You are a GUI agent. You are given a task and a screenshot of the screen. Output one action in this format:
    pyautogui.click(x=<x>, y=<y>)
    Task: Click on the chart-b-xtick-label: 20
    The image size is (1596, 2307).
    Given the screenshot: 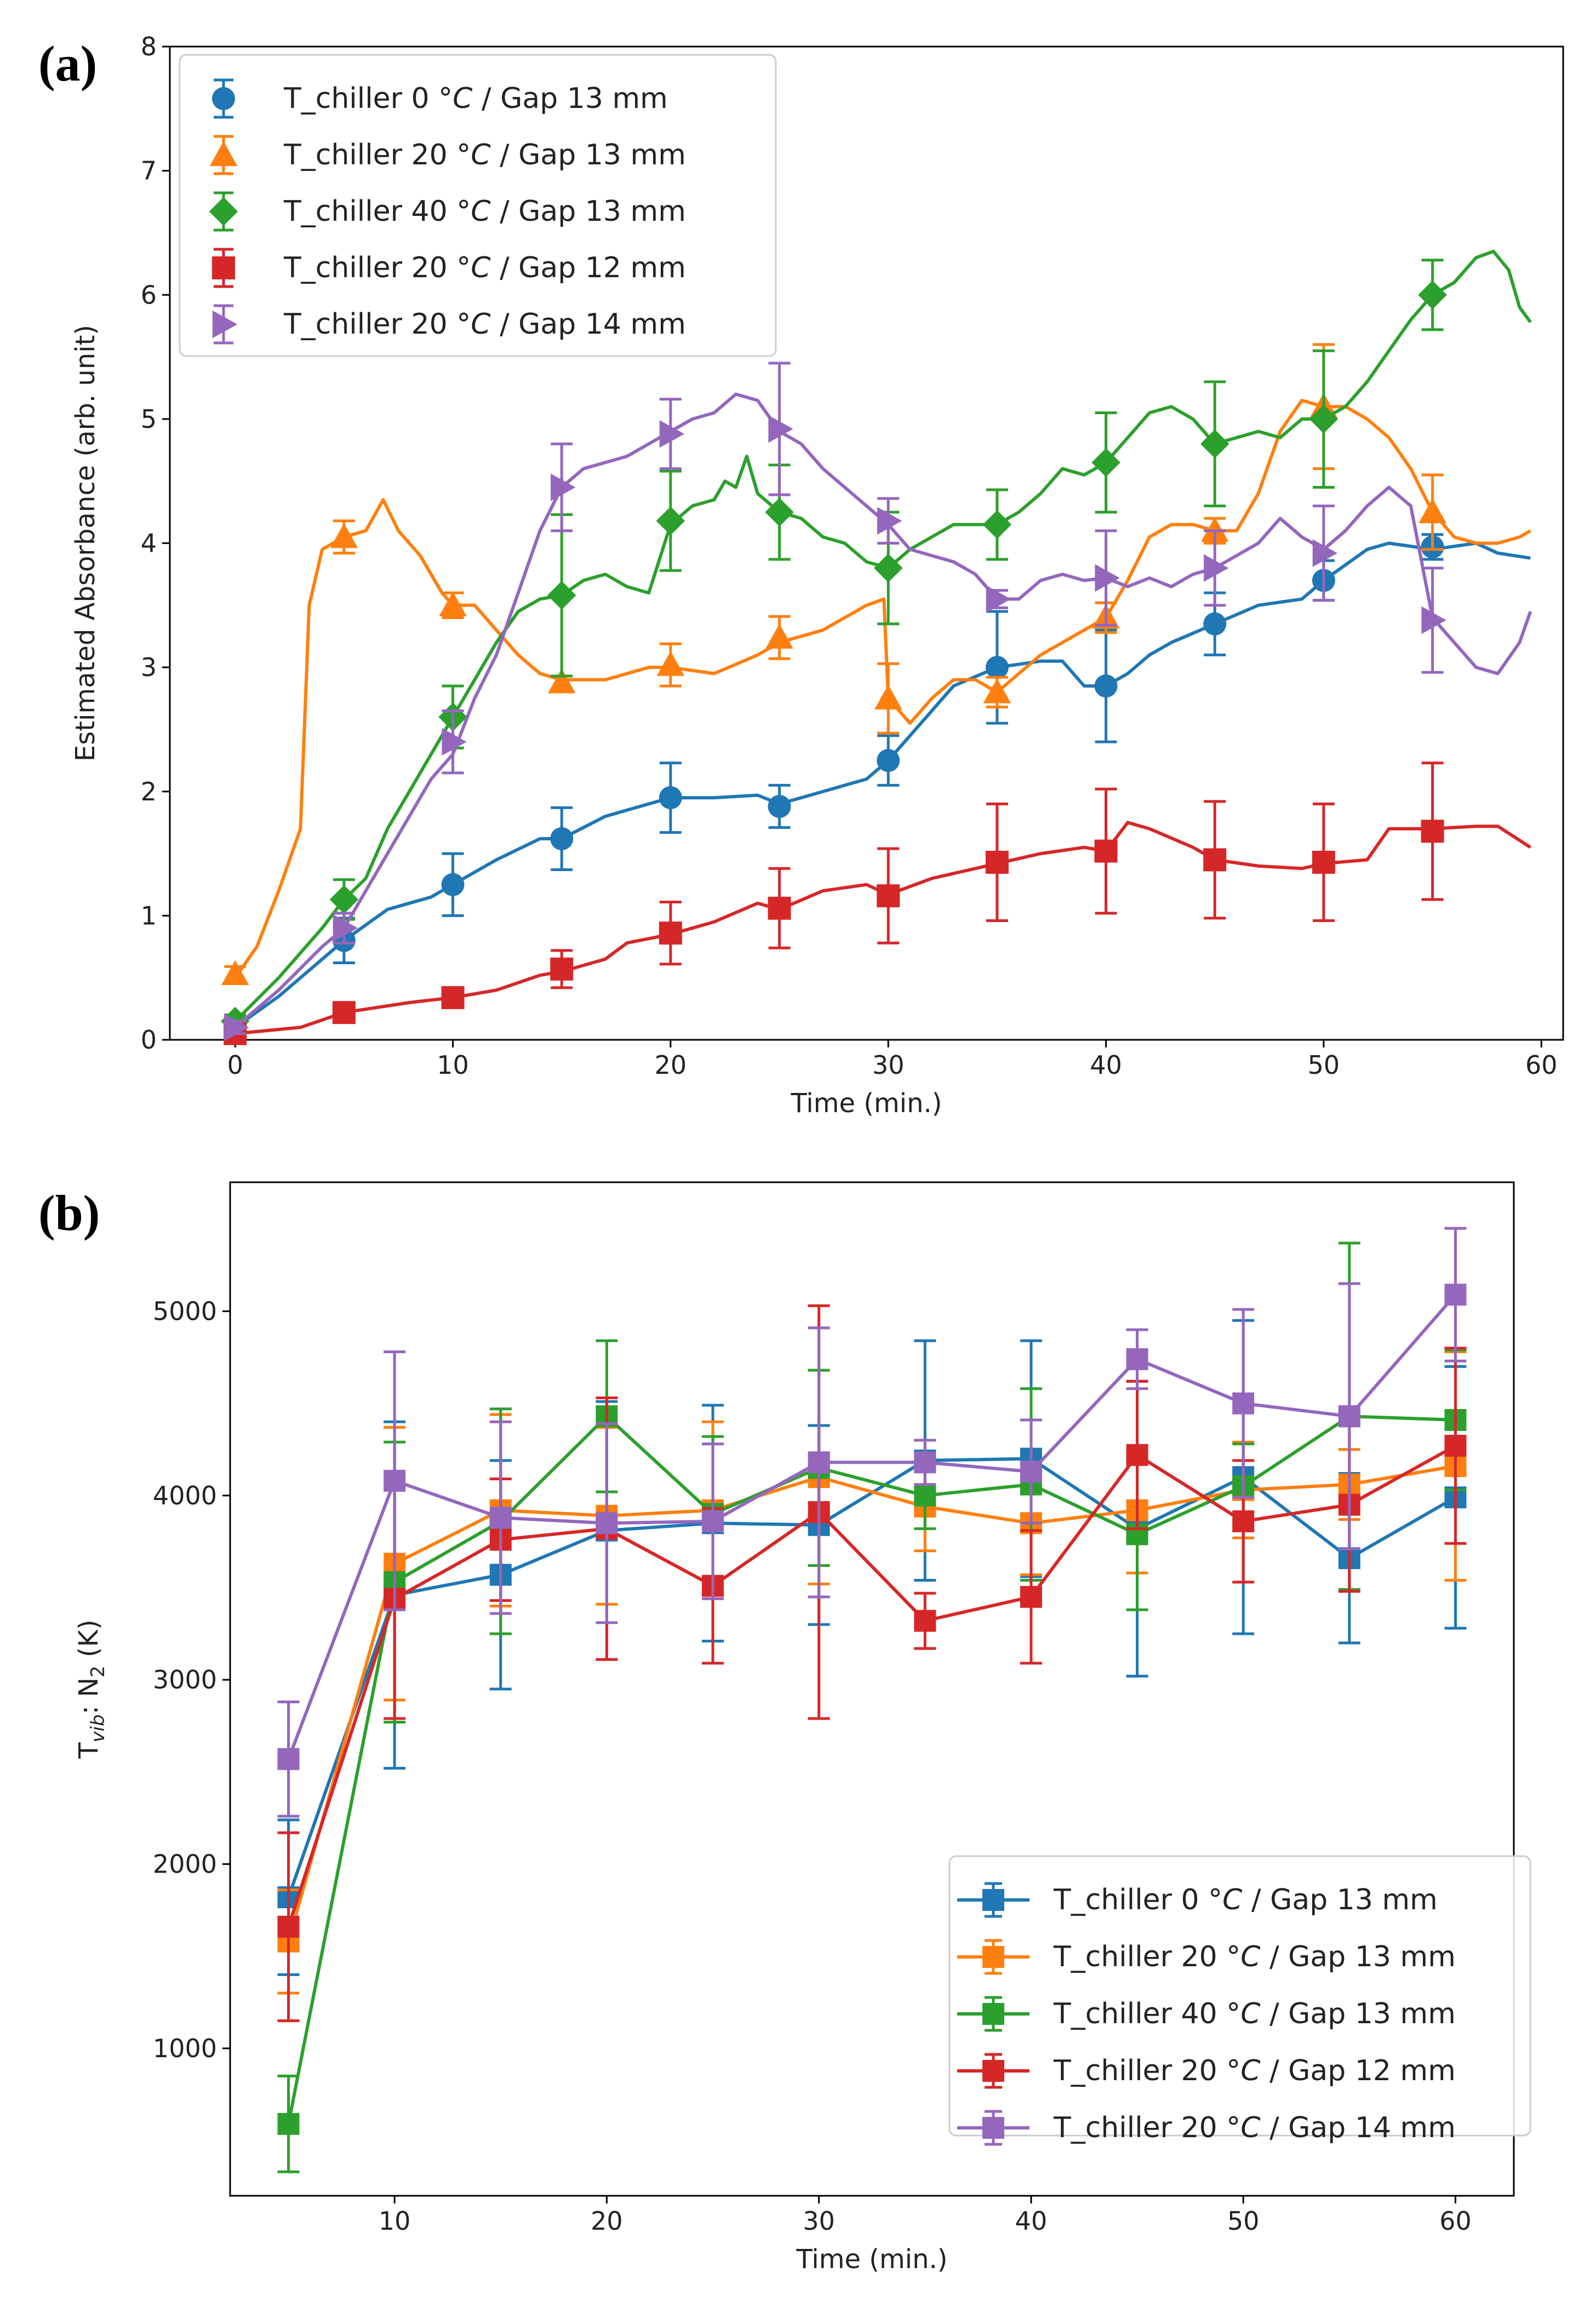 What is the action you would take?
    pyautogui.click(x=607, y=2221)
    